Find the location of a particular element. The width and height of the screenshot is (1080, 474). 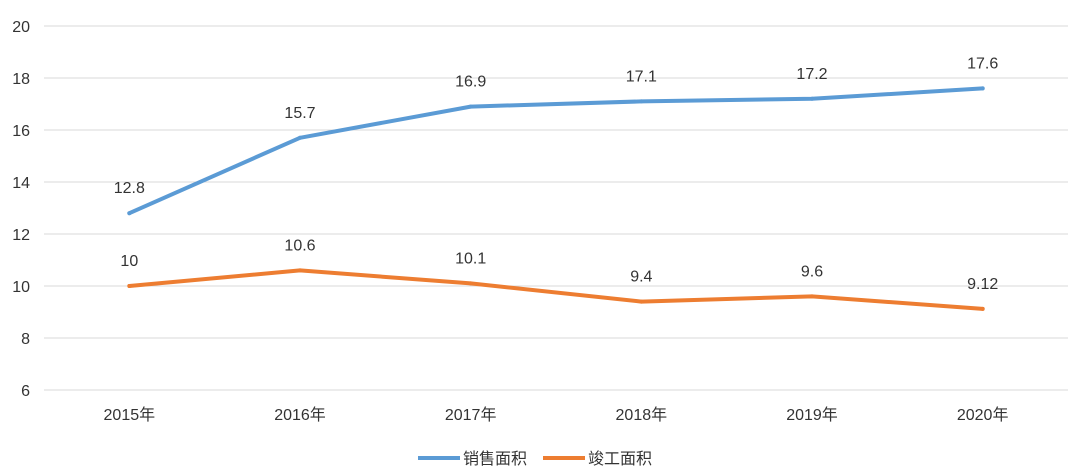

y-axis-tick-labels: 6 8 10 12 14 16 18 20 is located at coordinates (21, 209).